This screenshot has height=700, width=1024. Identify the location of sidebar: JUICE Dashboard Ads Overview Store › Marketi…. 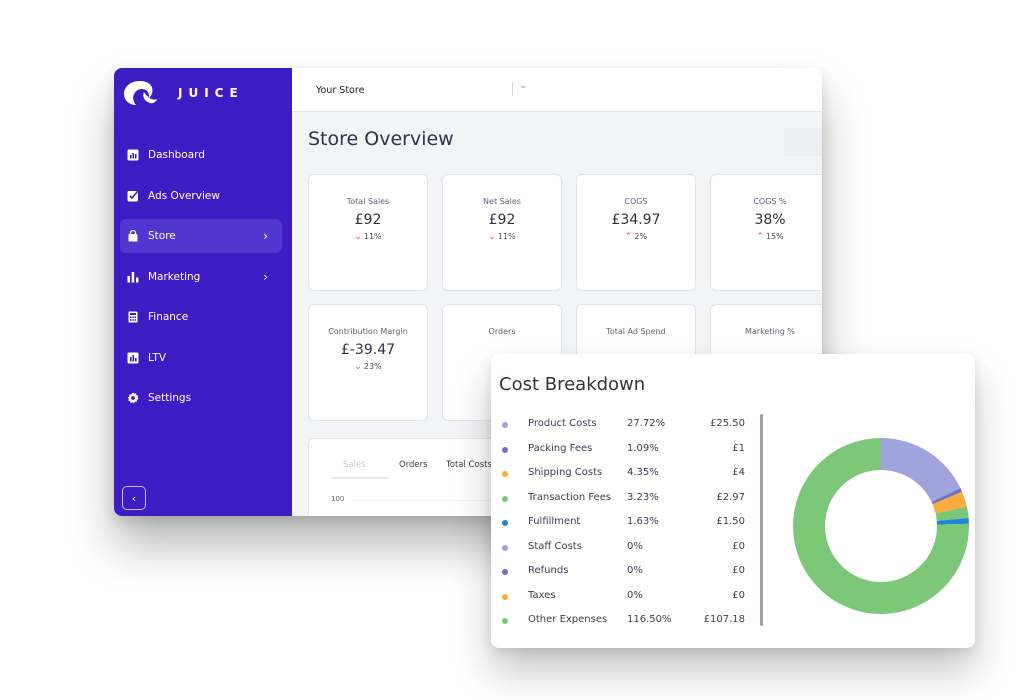
(203, 292).